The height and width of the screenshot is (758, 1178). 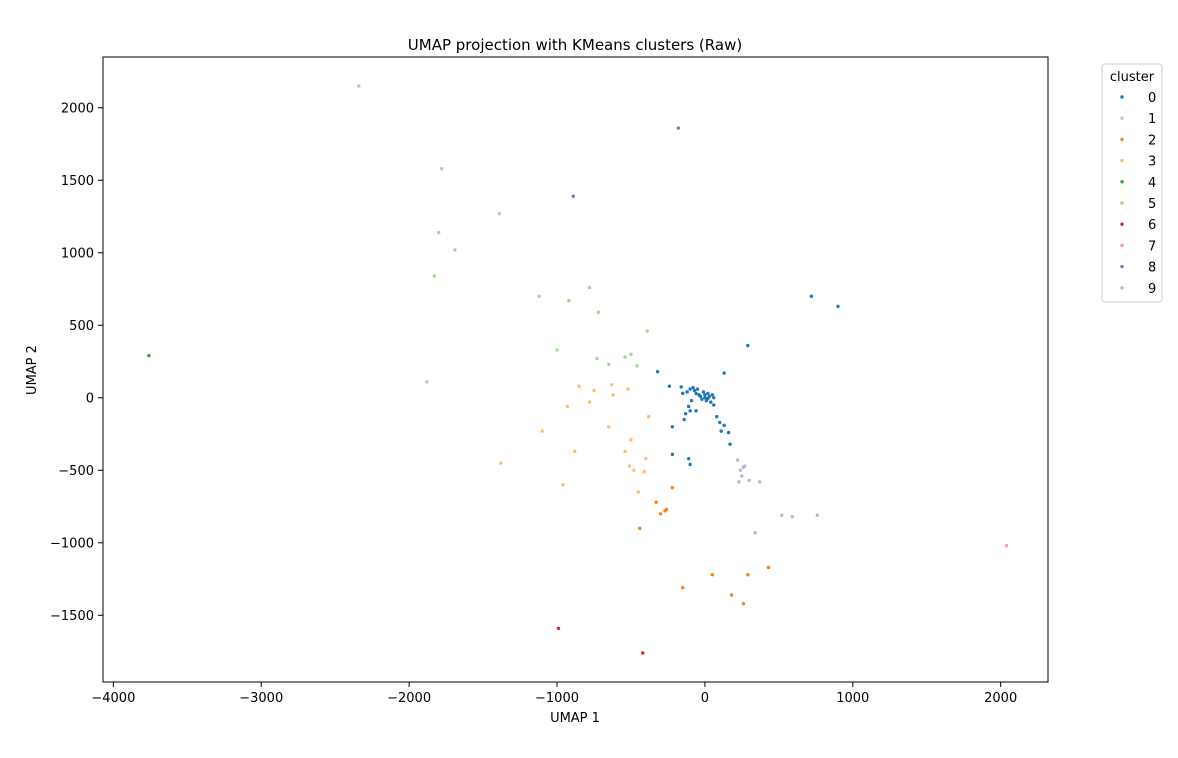 I want to click on legend-label-6: 6, so click(x=1152, y=225).